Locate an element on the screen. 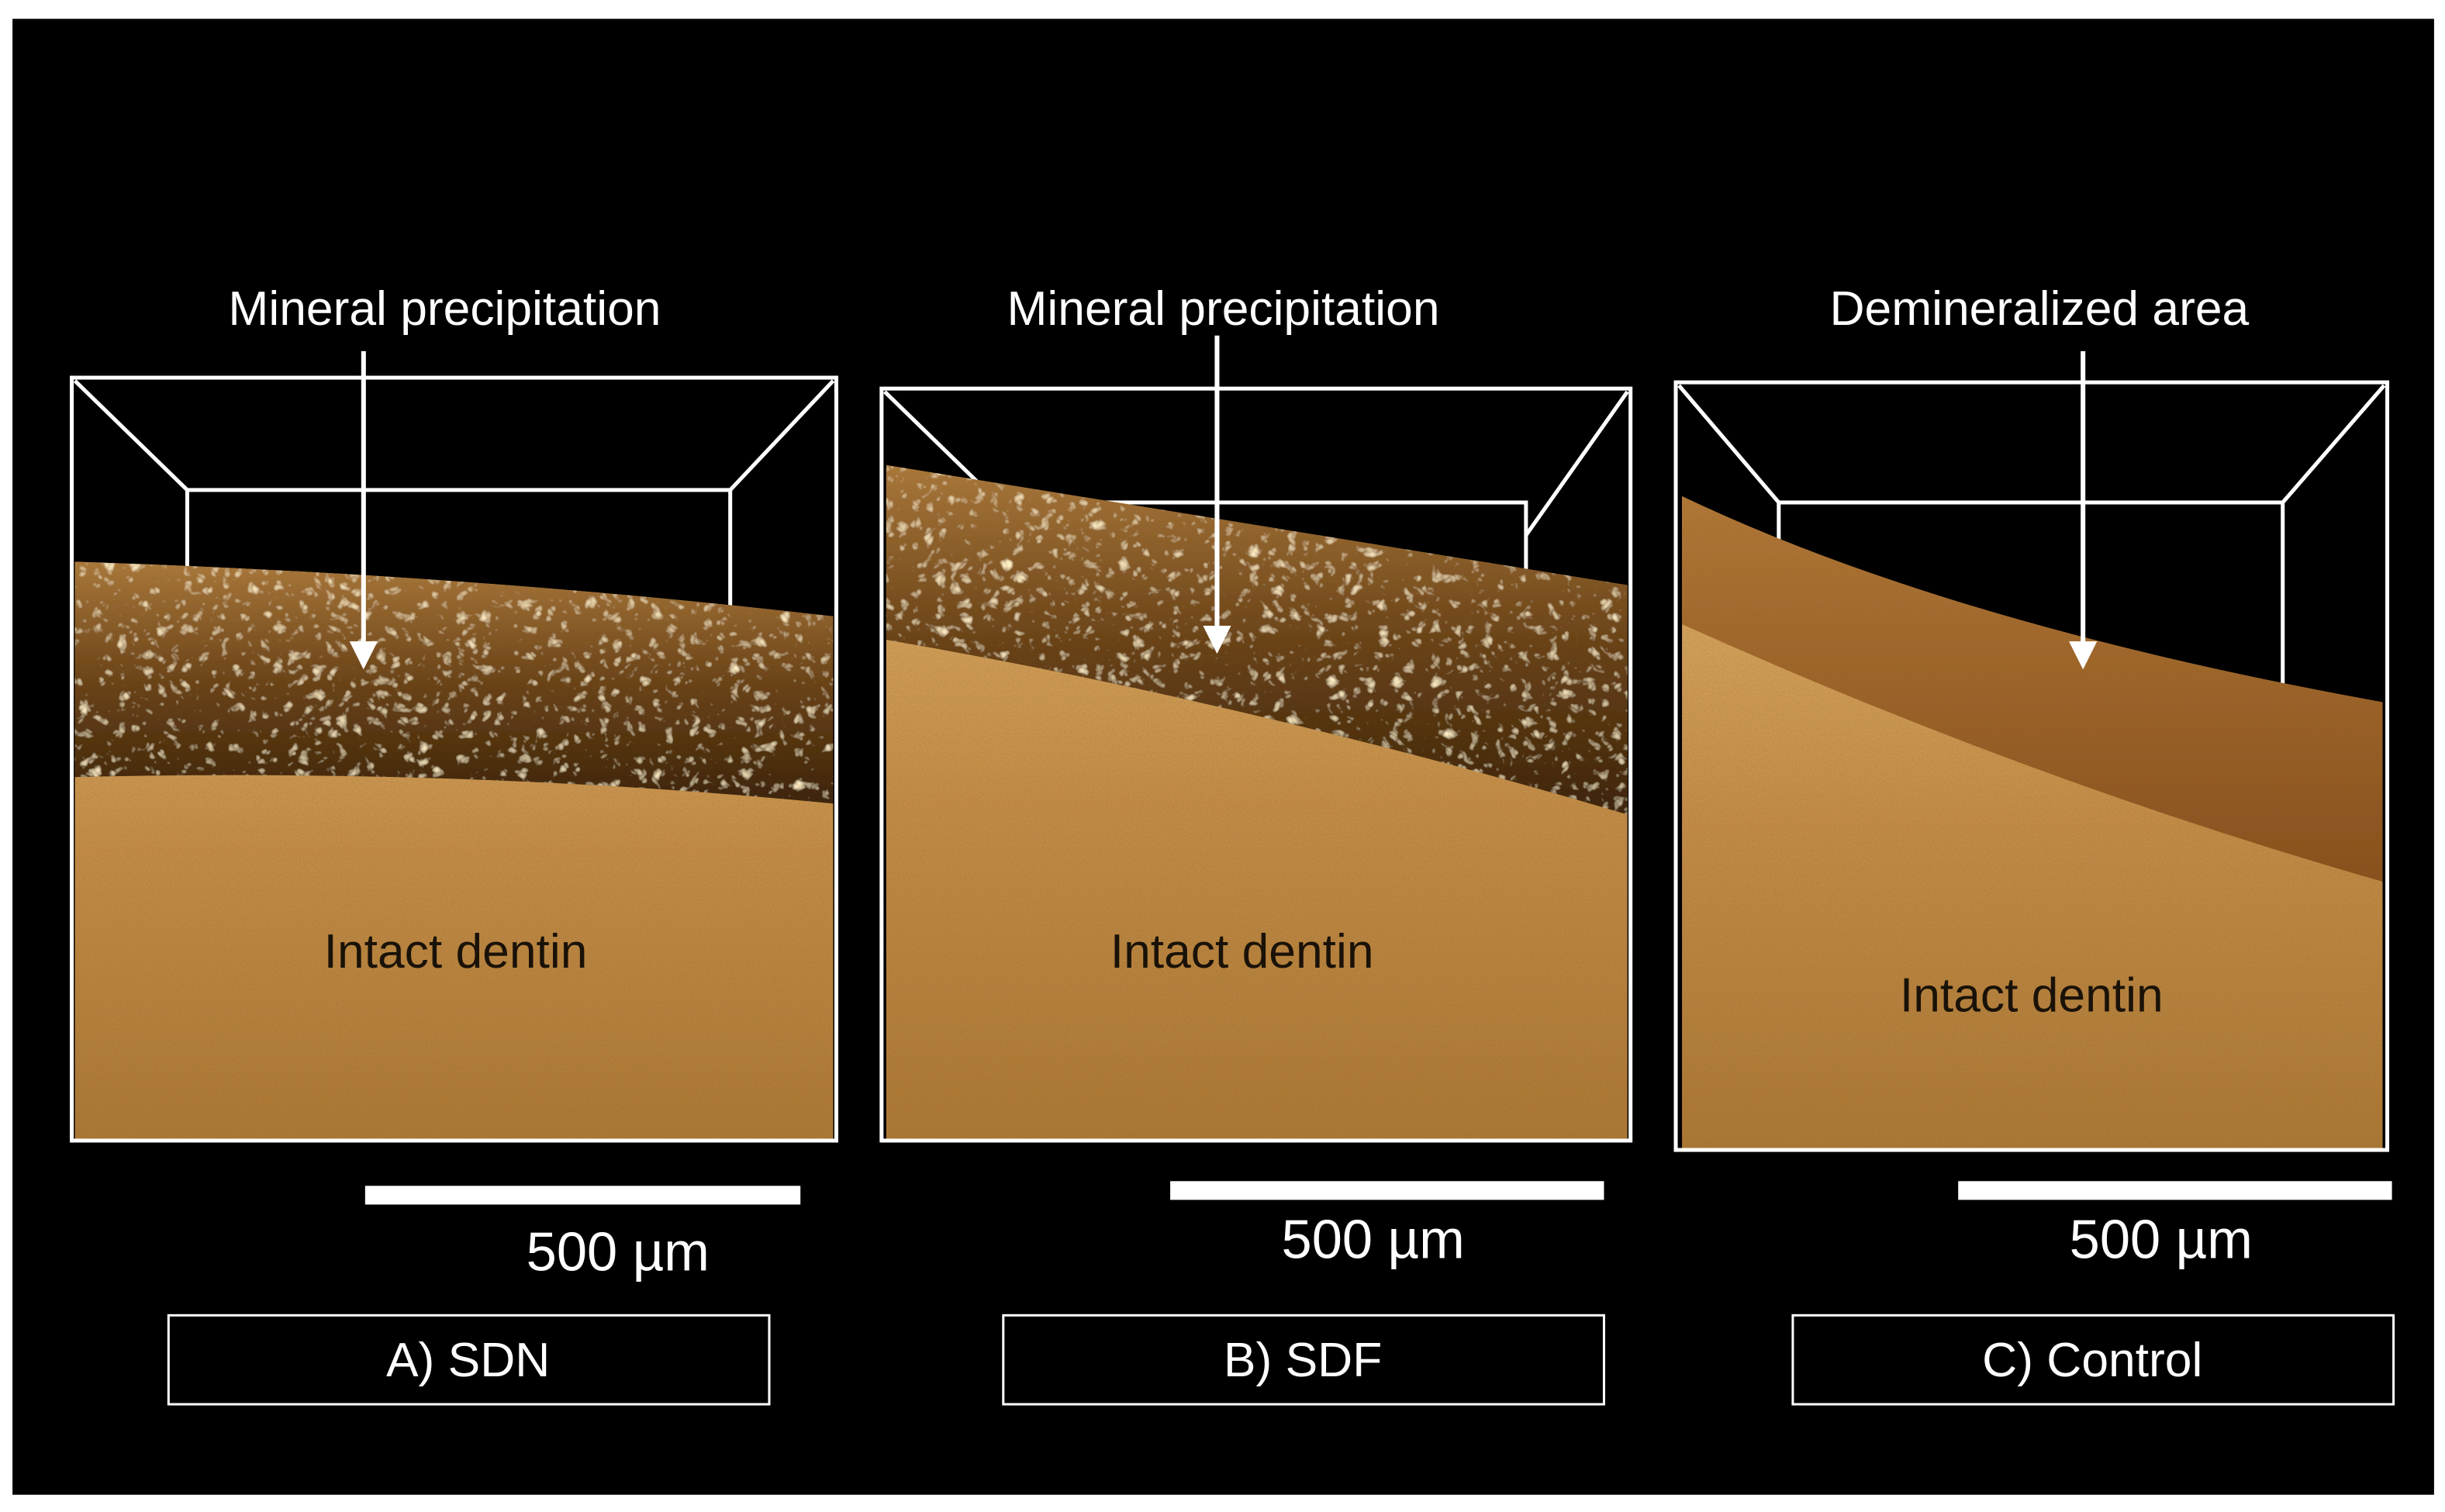 The height and width of the screenshot is (1512, 2445). caption: A) SDN is located at coordinates (468, 1360).